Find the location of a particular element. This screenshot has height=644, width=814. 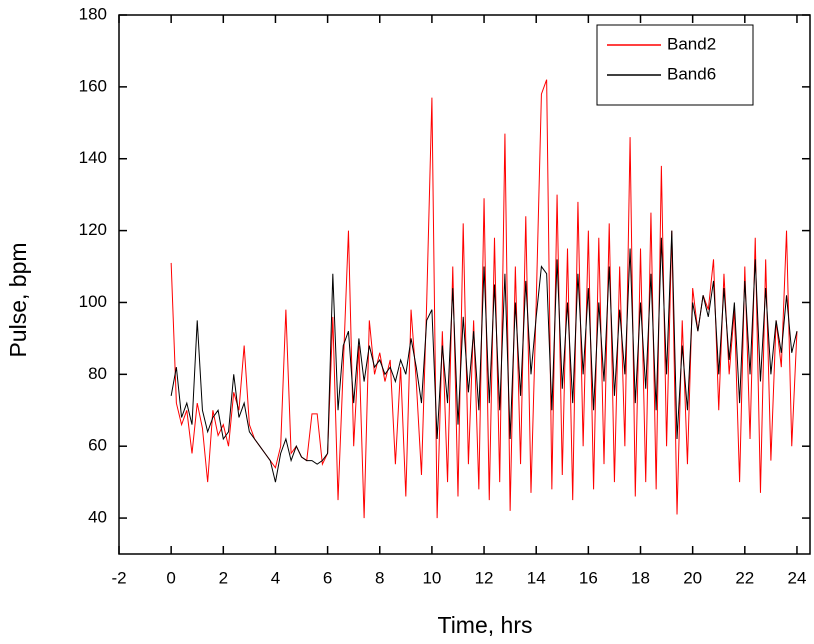

legend-label: Band6 is located at coordinates (691, 73).